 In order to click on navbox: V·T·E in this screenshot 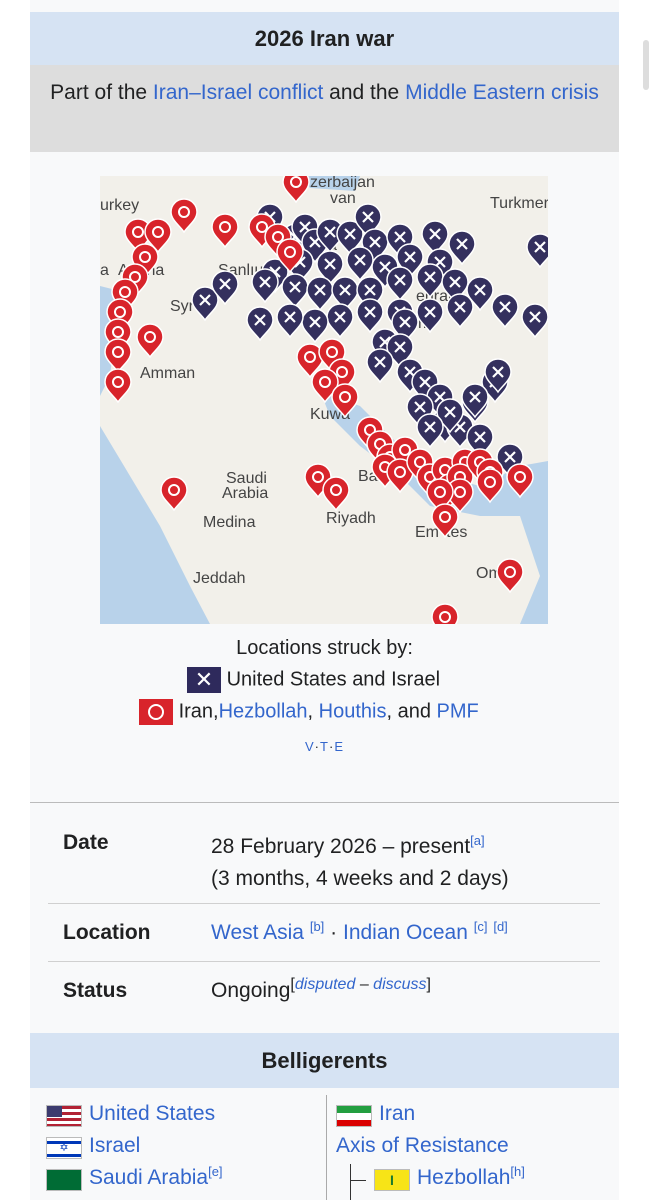, I will do `click(324, 746)`.